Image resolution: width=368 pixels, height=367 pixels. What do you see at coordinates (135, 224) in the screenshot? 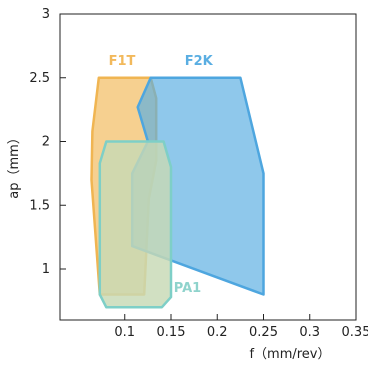
I see `series-area-pa1` at bounding box center [135, 224].